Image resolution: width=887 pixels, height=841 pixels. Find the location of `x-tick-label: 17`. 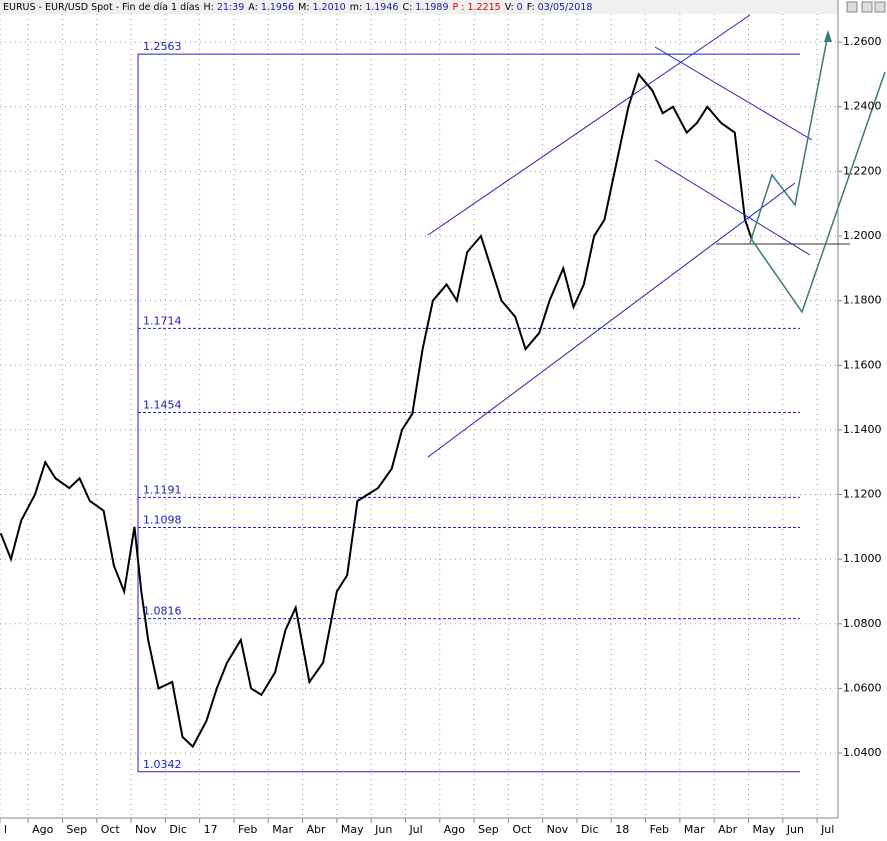

x-tick-label: 17 is located at coordinates (211, 829).